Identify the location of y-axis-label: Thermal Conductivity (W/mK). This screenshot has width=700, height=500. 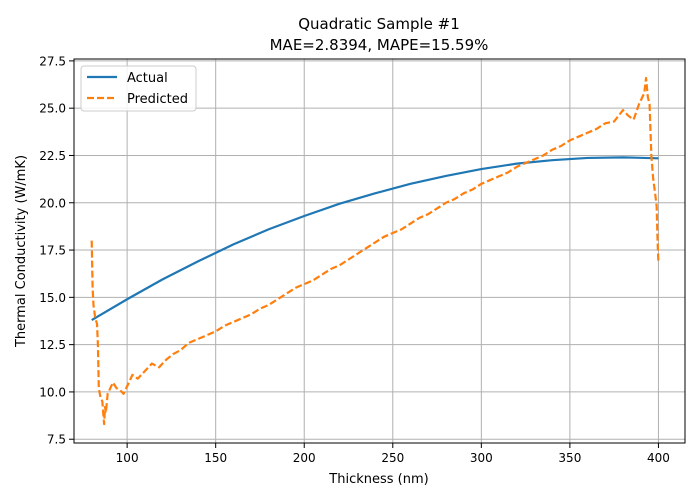
(21, 251).